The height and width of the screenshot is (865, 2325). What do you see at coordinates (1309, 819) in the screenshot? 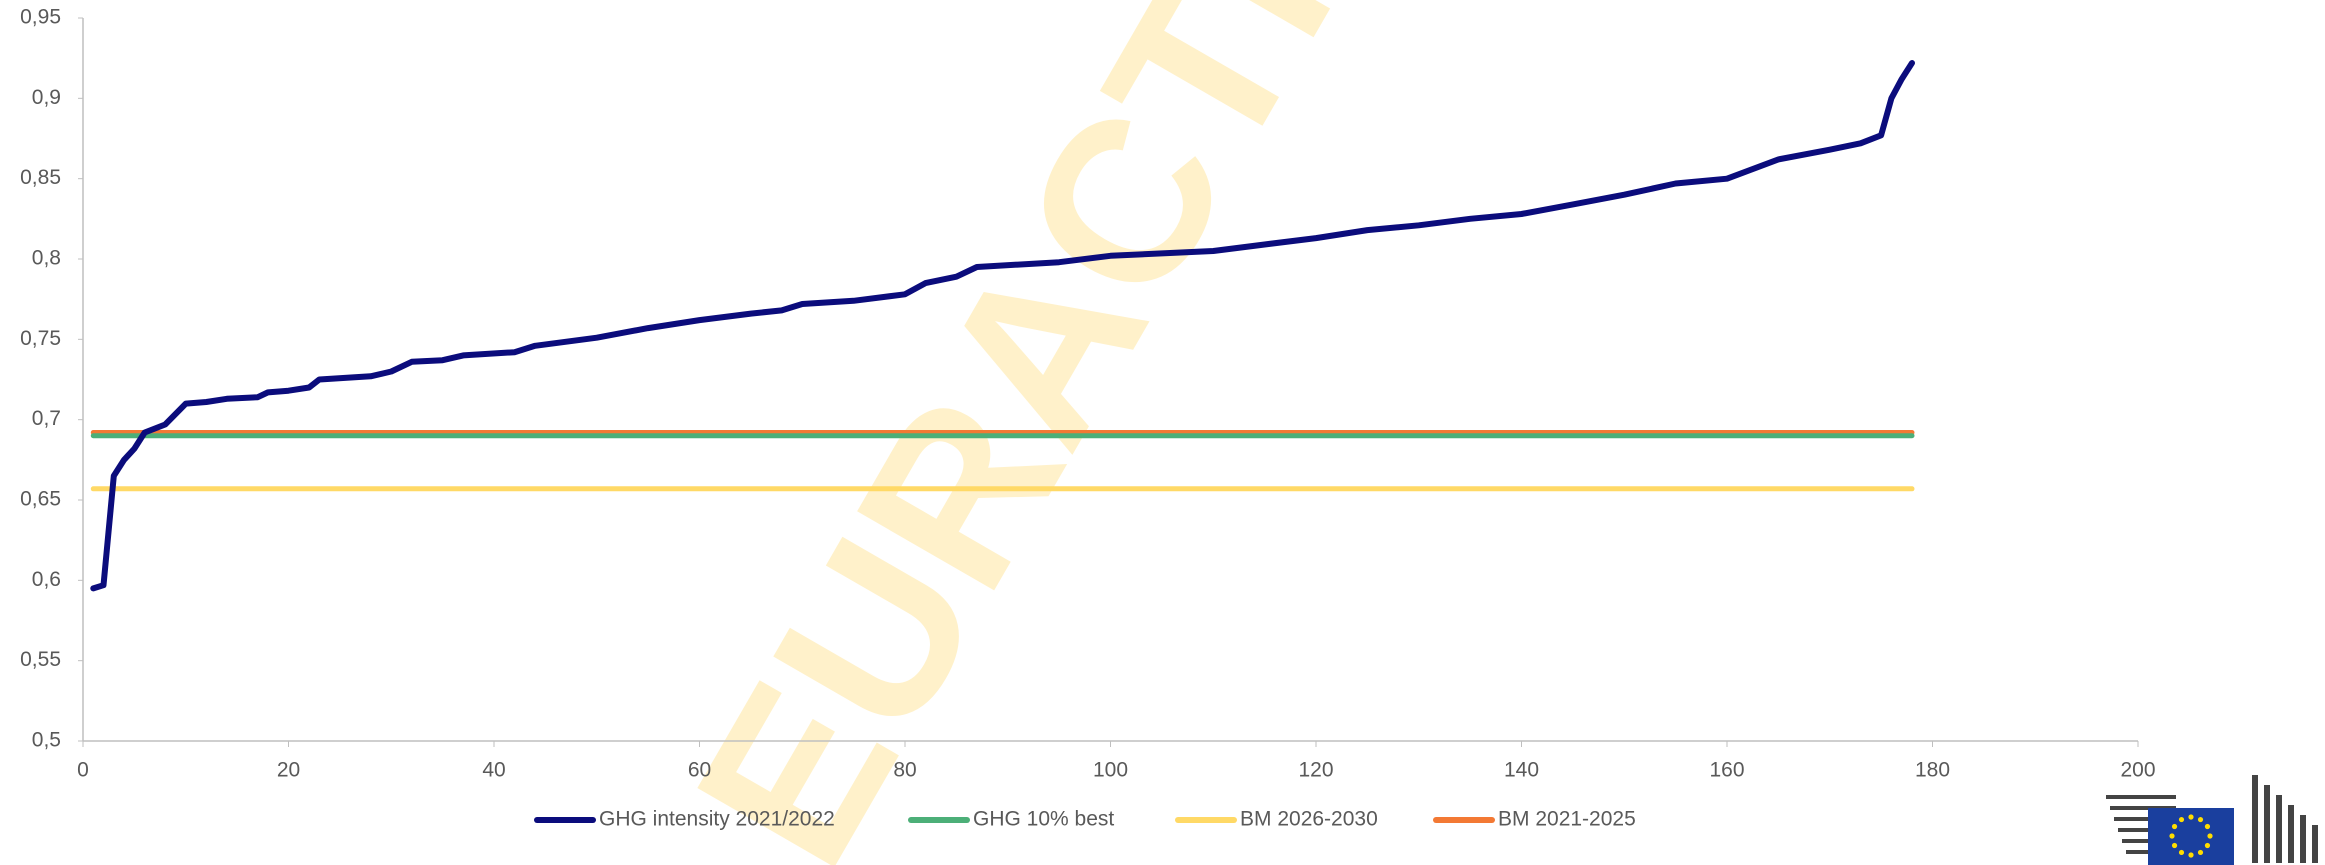
I see `legend-label: BM 2026-2030` at bounding box center [1309, 819].